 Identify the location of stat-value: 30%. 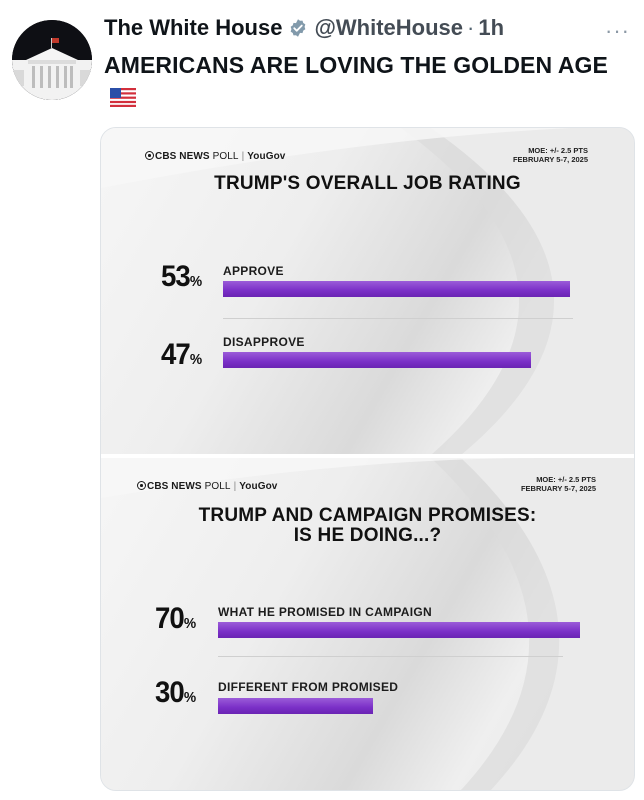
(175, 693).